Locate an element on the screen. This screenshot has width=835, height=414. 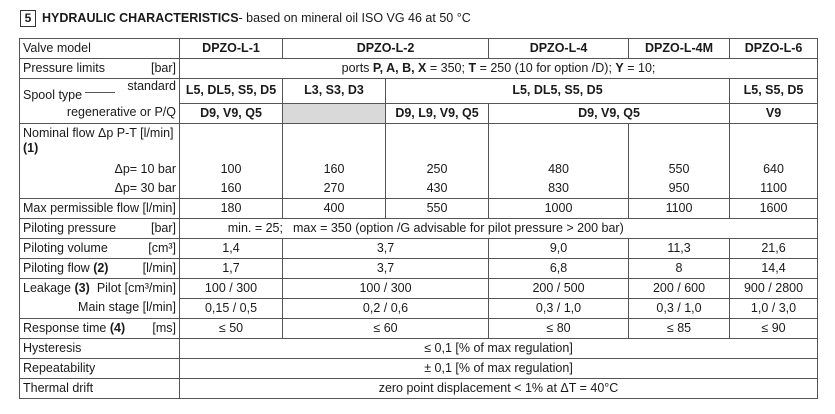
dp30-value: 830 is located at coordinates (559, 188).